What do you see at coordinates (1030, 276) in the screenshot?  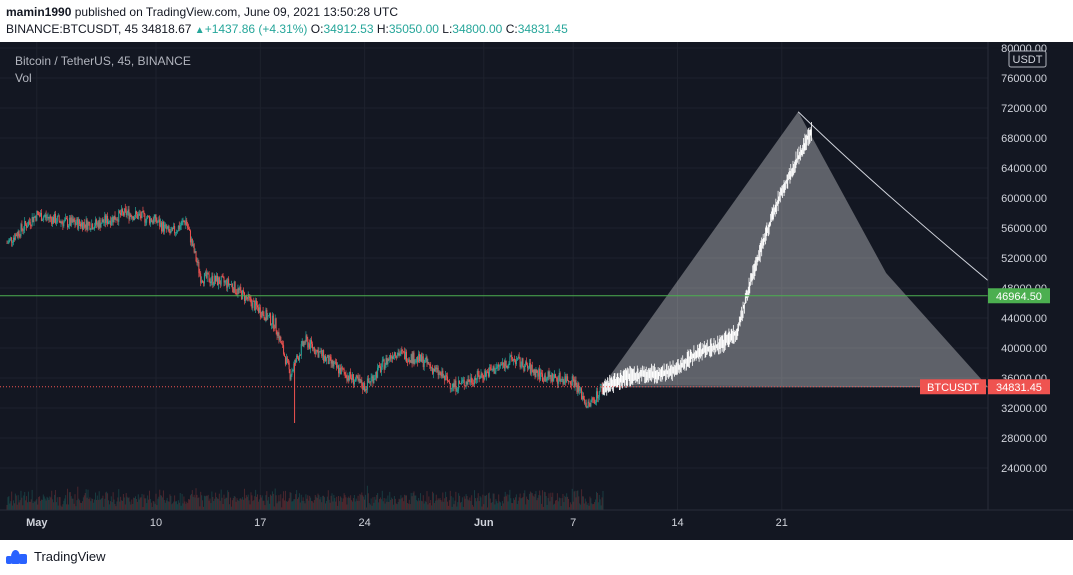 I see `price-scale-background` at bounding box center [1030, 276].